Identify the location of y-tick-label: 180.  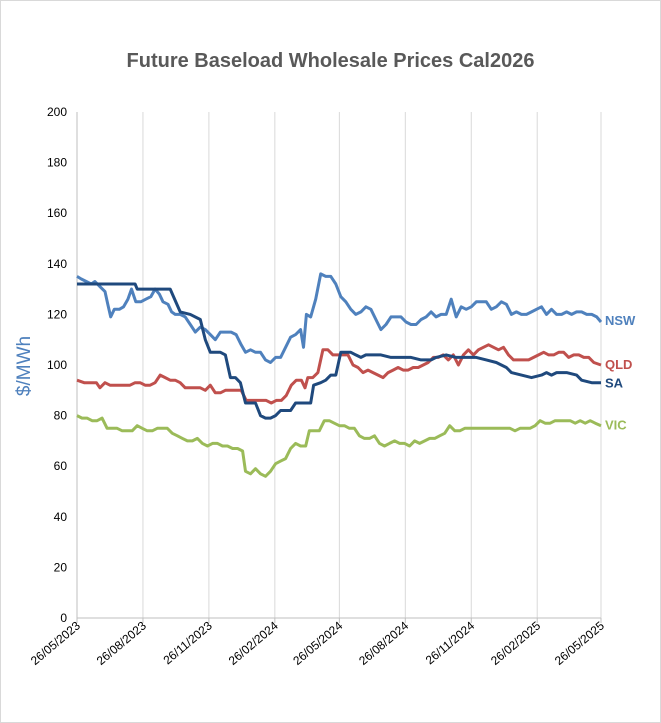
(57, 163).